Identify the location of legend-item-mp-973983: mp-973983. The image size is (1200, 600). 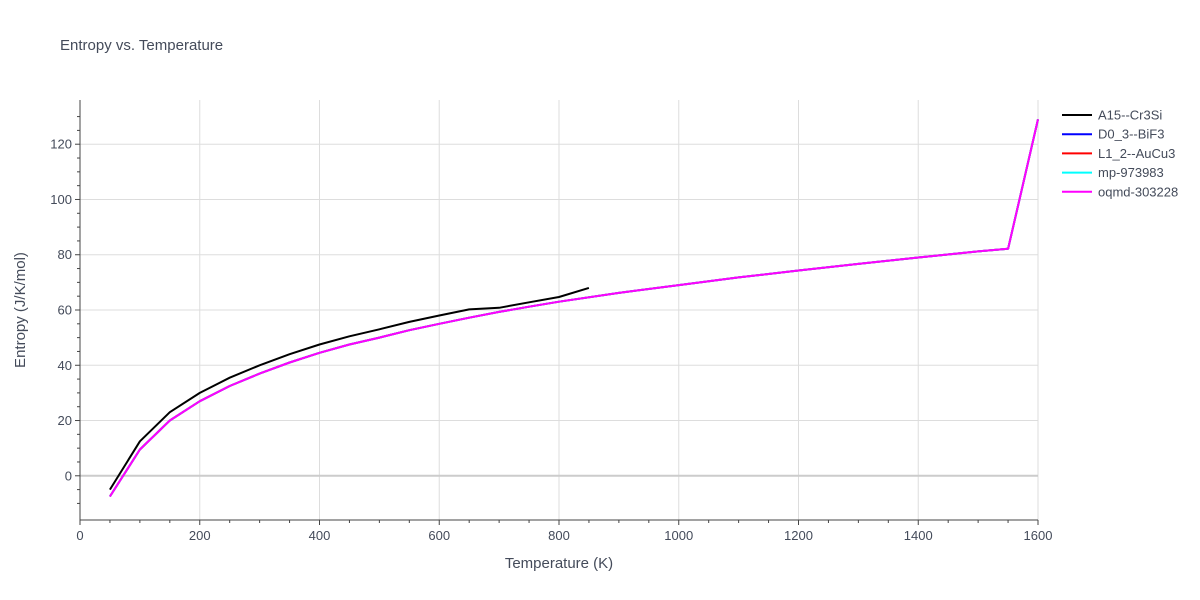
(1113, 172).